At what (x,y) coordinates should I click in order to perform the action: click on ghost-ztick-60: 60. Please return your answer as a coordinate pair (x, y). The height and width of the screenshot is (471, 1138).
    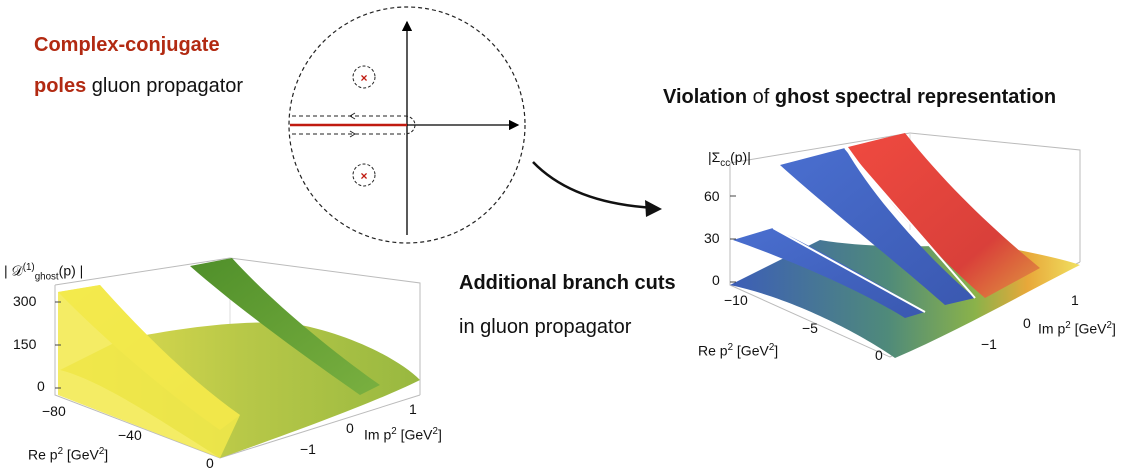
    Looking at the image, I should click on (712, 196).